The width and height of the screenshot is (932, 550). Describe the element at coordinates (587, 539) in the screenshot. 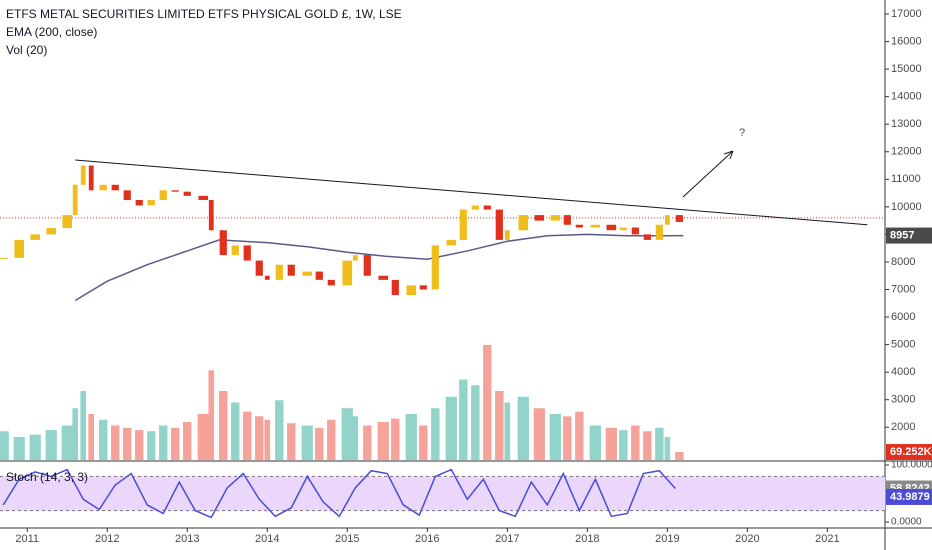

I see `x-tick-label: 2018` at that location.